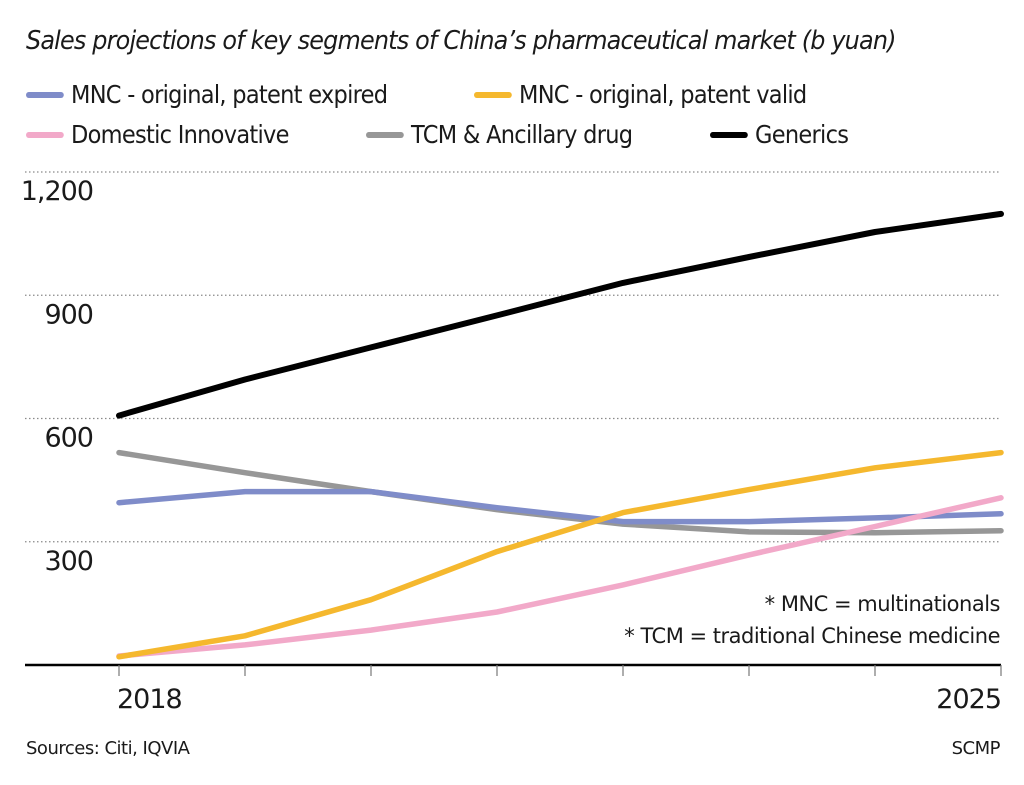 This screenshot has width=1024, height=785. What do you see at coordinates (180, 134) in the screenshot?
I see `legend-label: Domestic Innovative` at bounding box center [180, 134].